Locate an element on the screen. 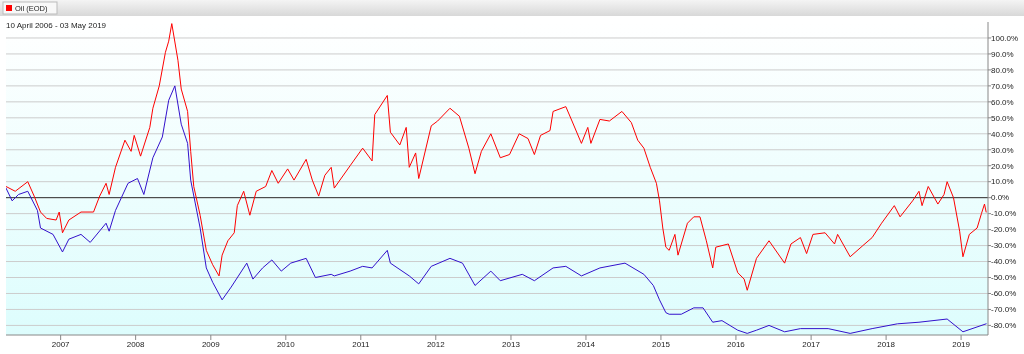 The height and width of the screenshot is (354, 1024). x-tick-label: 2015 is located at coordinates (661, 344).